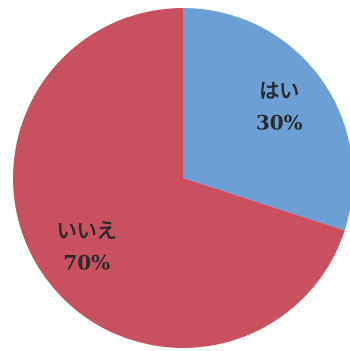 The image size is (350, 351). What do you see at coordinates (279, 123) in the screenshot?
I see `slice-value: 30%` at bounding box center [279, 123].